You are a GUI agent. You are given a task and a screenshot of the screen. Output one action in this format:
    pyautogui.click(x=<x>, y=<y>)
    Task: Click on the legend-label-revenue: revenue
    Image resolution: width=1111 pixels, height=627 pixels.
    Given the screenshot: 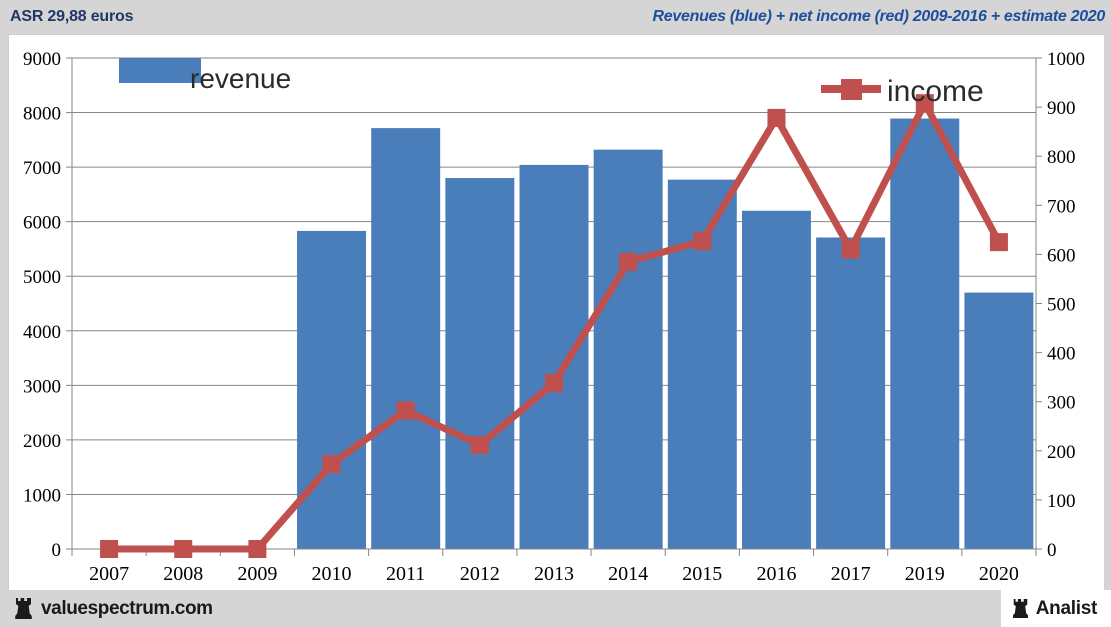 What is the action you would take?
    pyautogui.click(x=240, y=78)
    